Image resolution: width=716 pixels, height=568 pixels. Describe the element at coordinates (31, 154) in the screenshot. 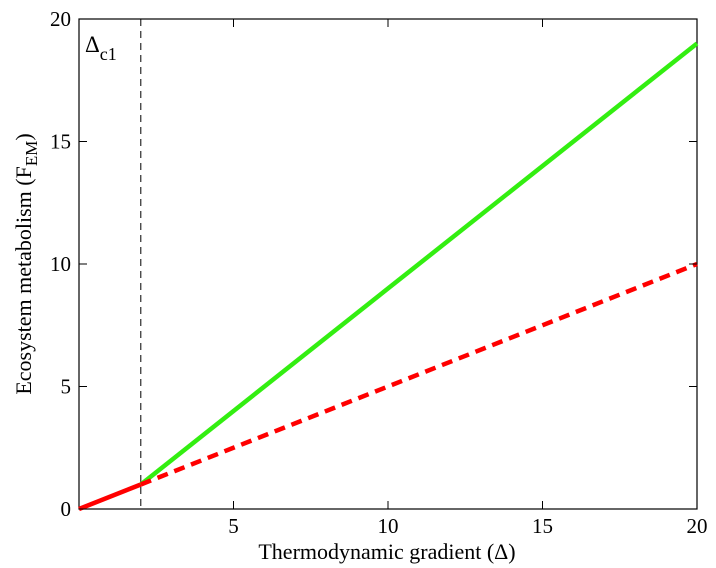

I see `y-axis-label-sub: EM` at that location.